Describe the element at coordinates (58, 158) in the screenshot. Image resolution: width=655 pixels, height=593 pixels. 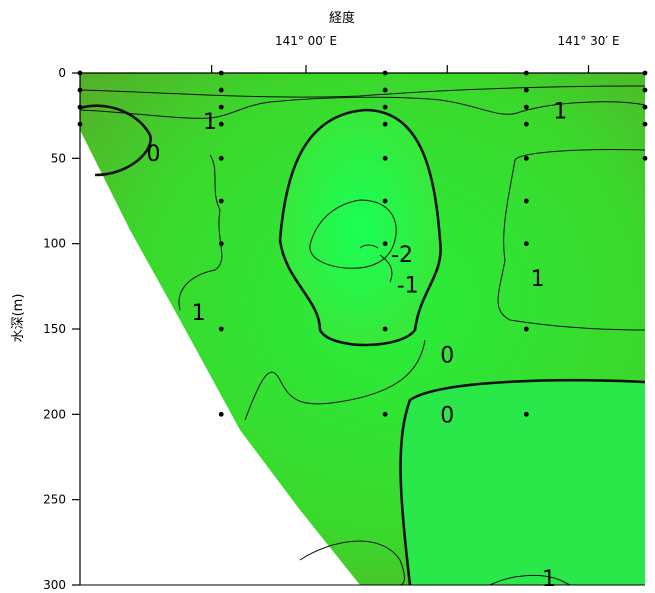
I see `y-tick-label: 50` at that location.